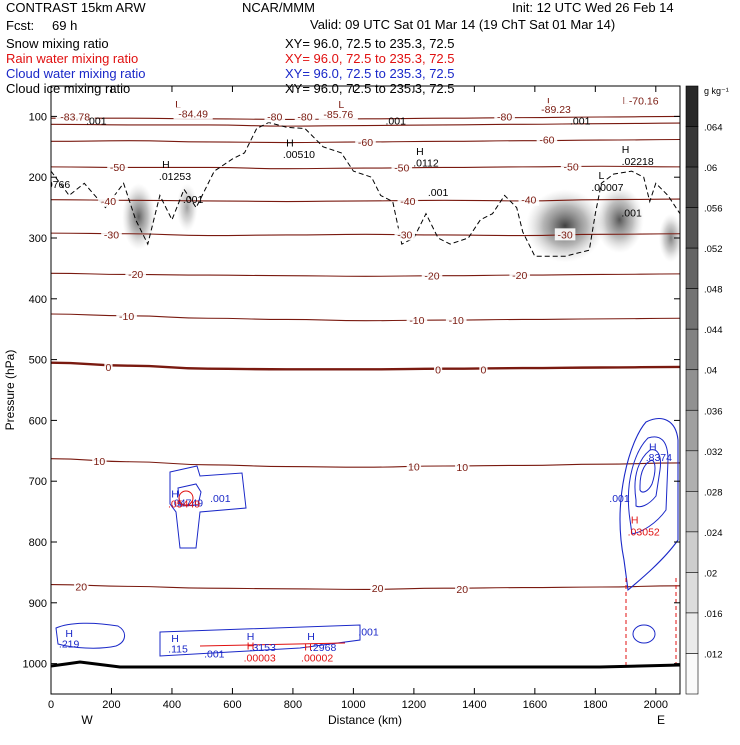  What do you see at coordinates (75, 117) in the screenshot?
I see `contour-label-30: -83.78` at bounding box center [75, 117].